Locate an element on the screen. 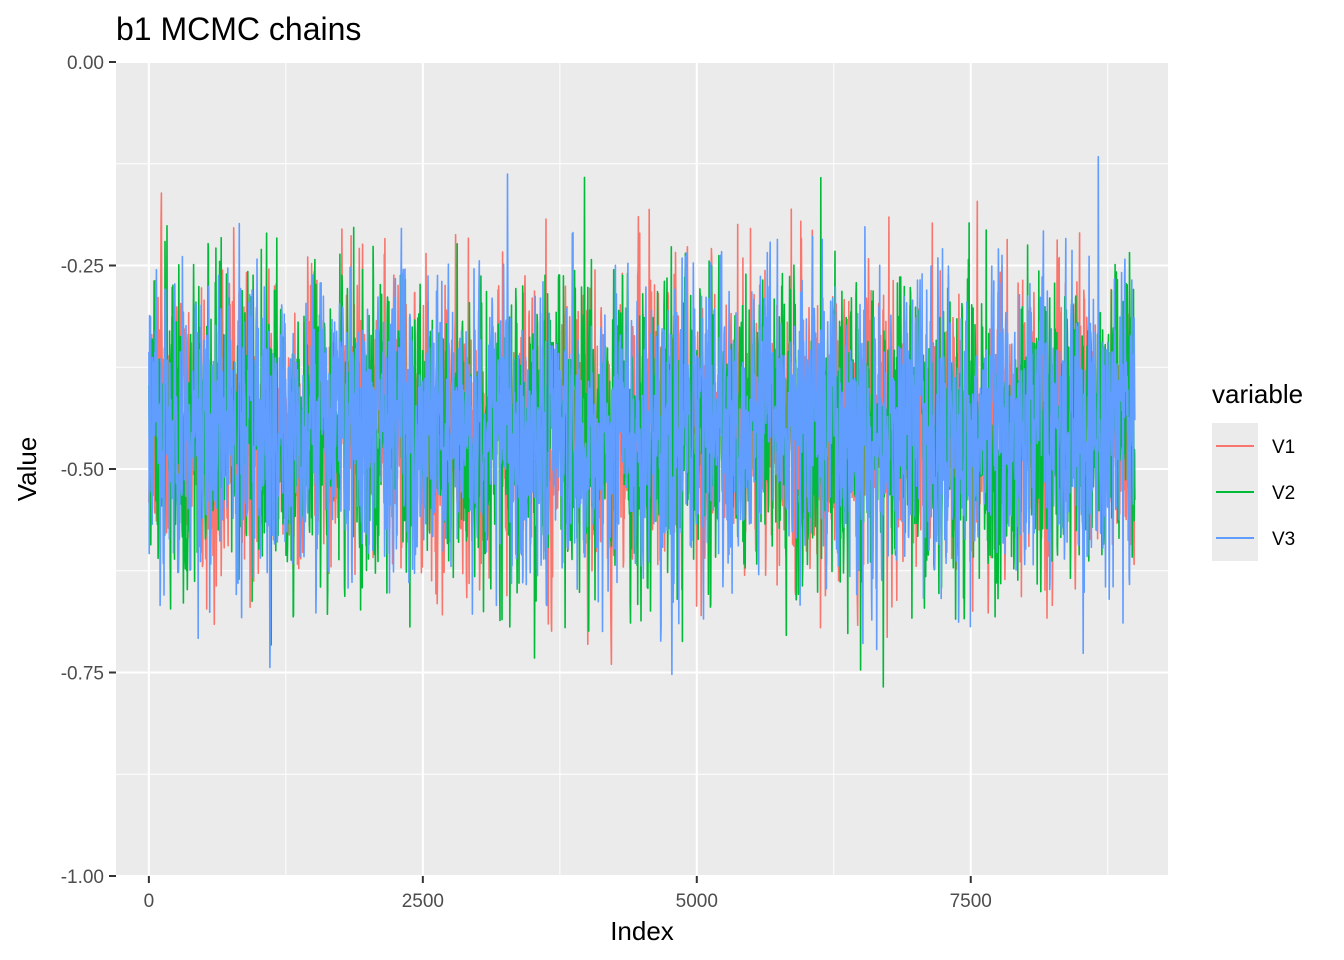 The width and height of the screenshot is (1344, 960). x-tick-label: 0 is located at coordinates (149, 901).